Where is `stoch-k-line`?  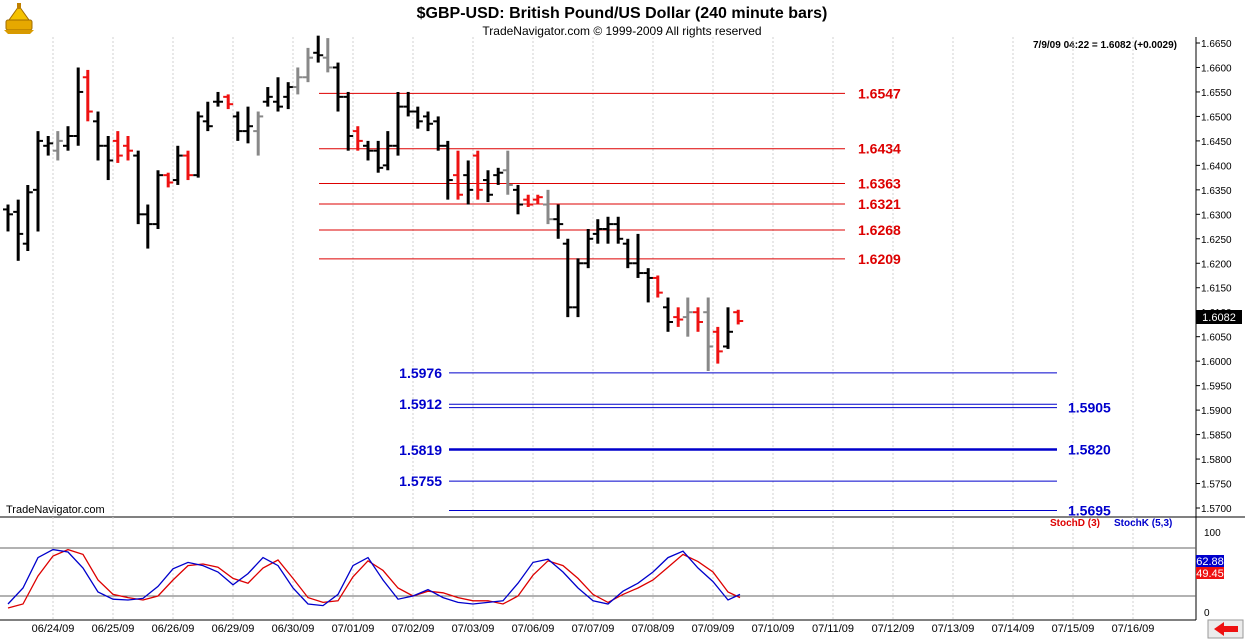
stoch-k-line is located at coordinates (374, 577).